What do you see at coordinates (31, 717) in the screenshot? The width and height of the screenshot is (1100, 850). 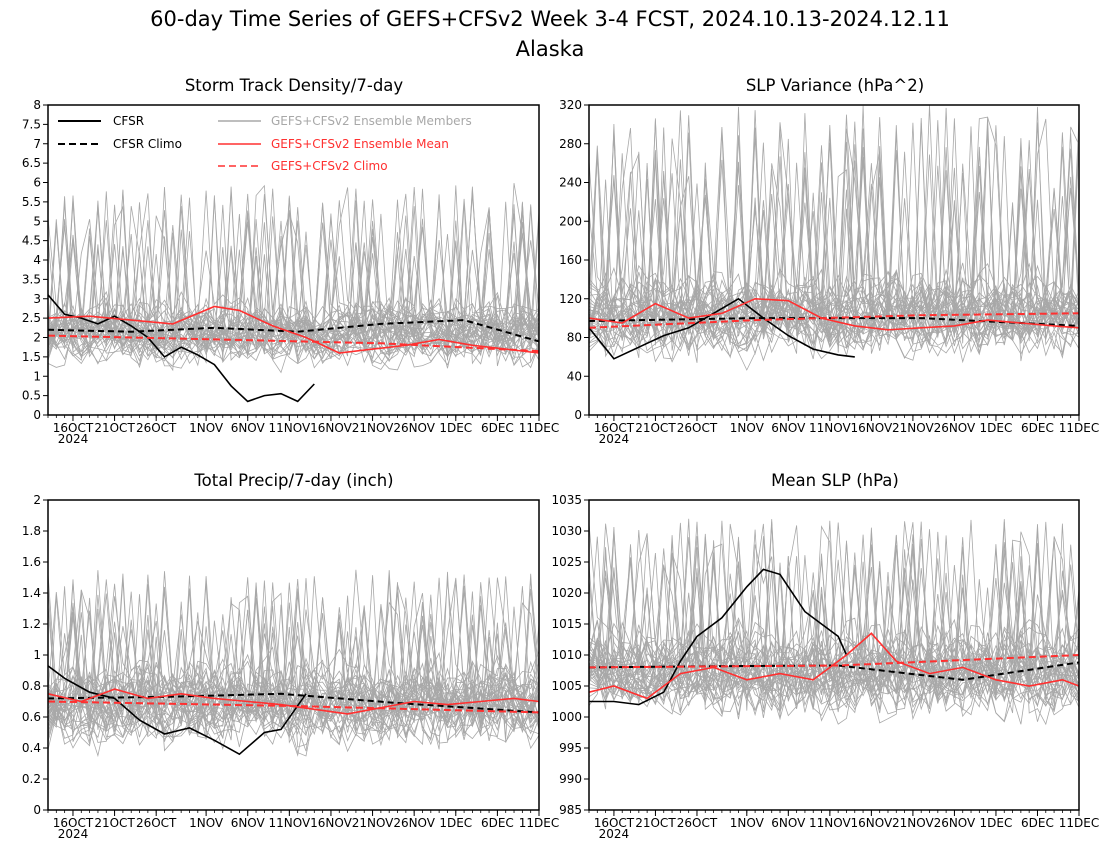 I see `y-tick-label: 0.6` at bounding box center [31, 717].